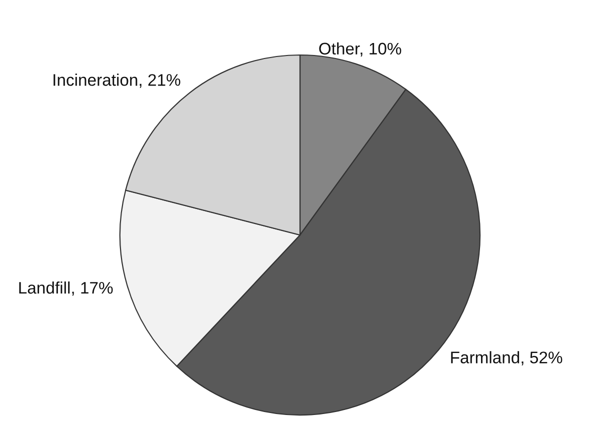 The width and height of the screenshot is (596, 442). Describe the element at coordinates (506, 358) in the screenshot. I see `slice-label: Farmland, 52%` at that location.